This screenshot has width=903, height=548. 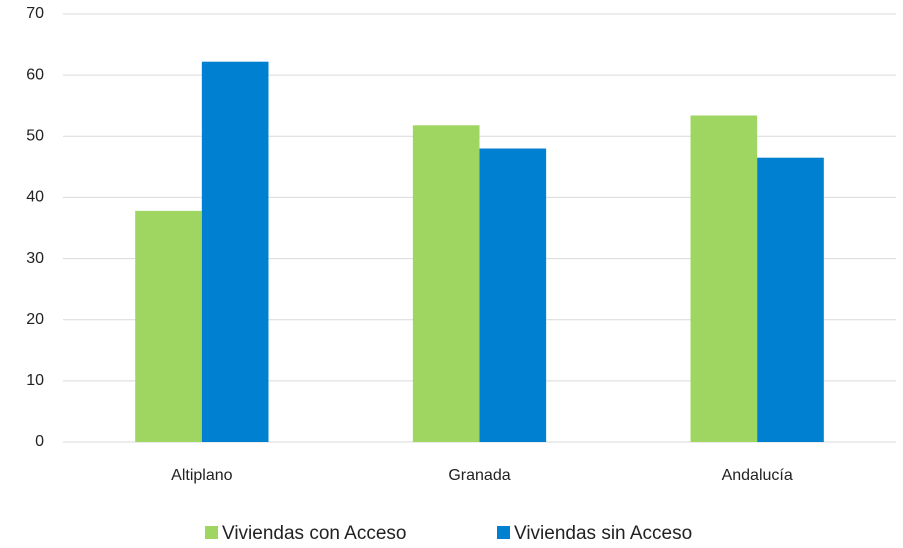 What do you see at coordinates (479, 475) in the screenshot?
I see `x-tick-label: Granada` at bounding box center [479, 475].